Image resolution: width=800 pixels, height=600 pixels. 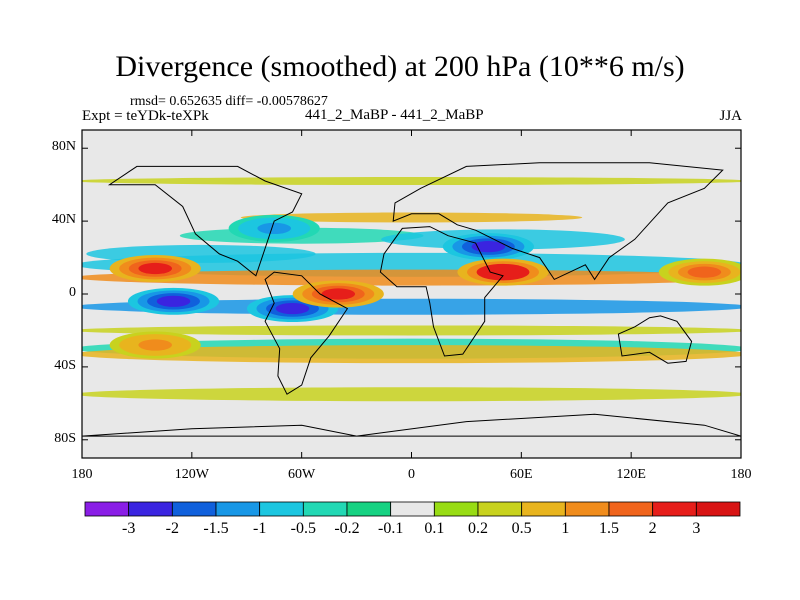 What do you see at coordinates (155, 345) in the screenshot?
I see `south-pacific-divergence-contour` at bounding box center [155, 345].